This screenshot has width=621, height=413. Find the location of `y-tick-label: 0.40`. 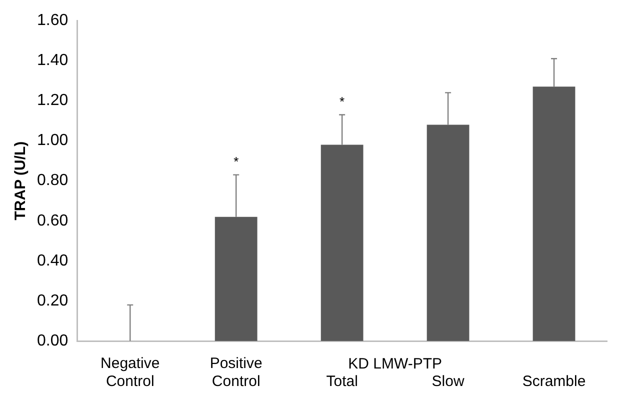

y-tick-label: 0.40 is located at coordinates (52, 261).